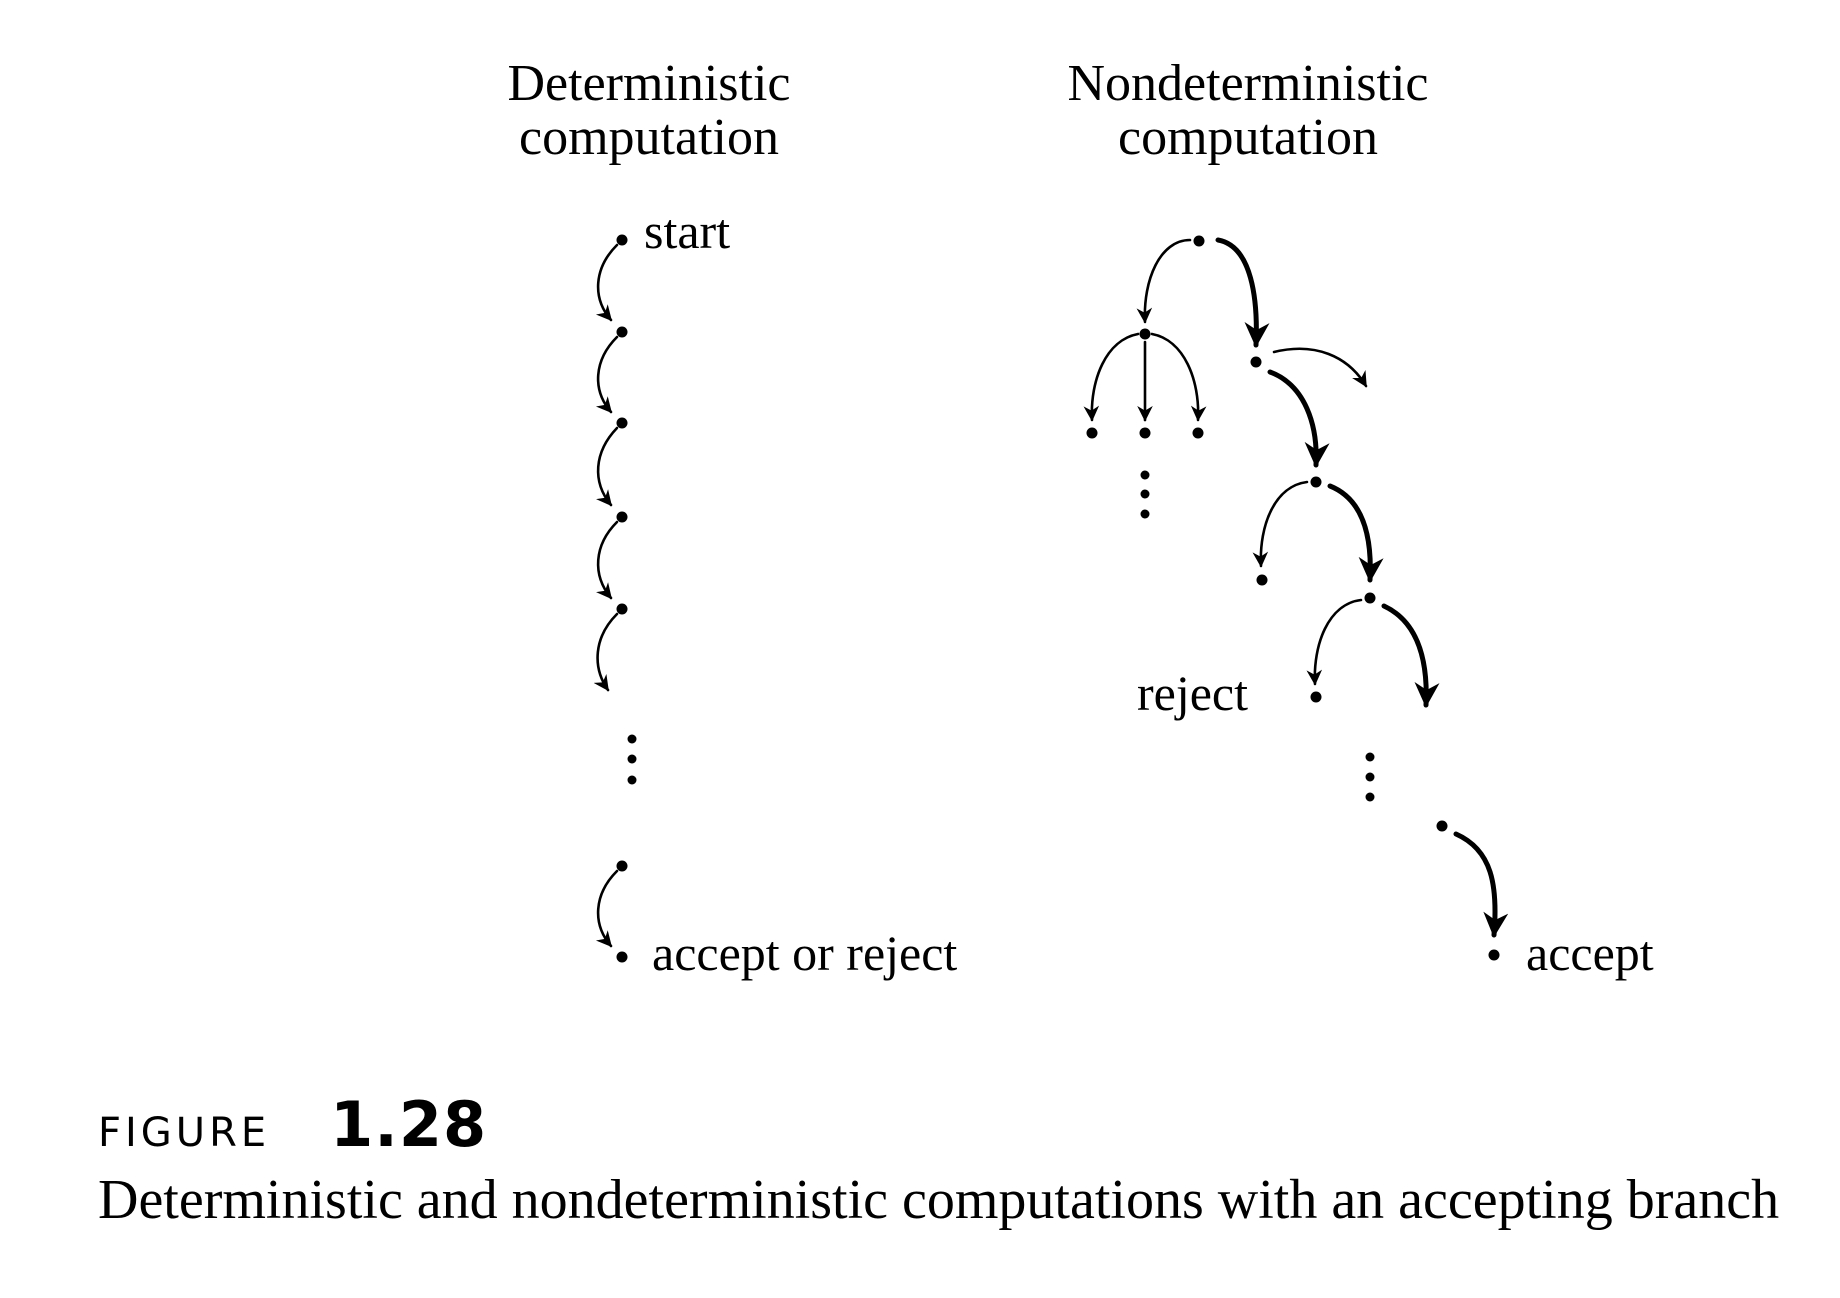 The width and height of the screenshot is (1840, 1298). Describe the element at coordinates (184, 1133) in the screenshot. I see `figure-word: FIGURE` at that location.